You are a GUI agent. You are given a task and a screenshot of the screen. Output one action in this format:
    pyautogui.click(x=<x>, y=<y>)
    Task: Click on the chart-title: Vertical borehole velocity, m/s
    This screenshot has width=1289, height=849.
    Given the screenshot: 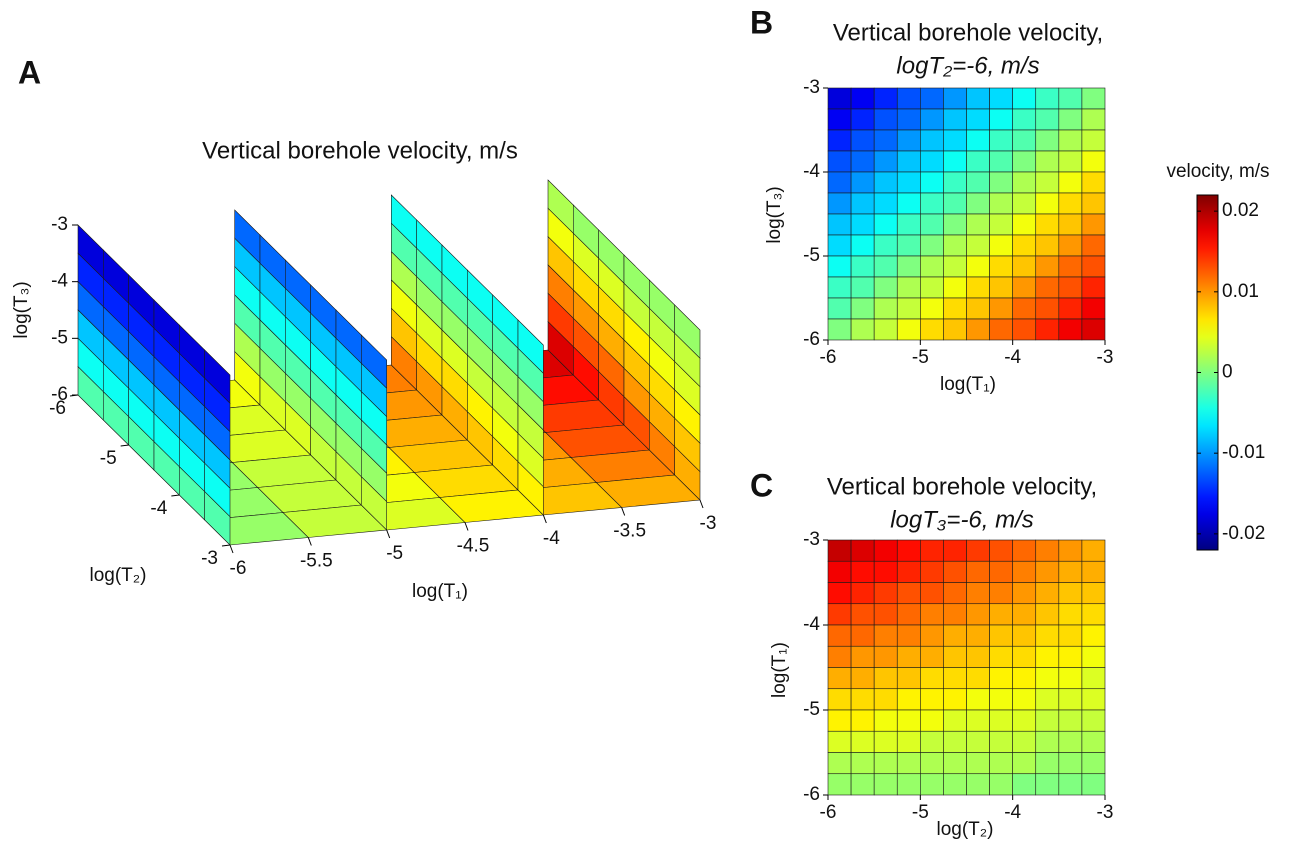 What is the action you would take?
    pyautogui.click(x=360, y=150)
    